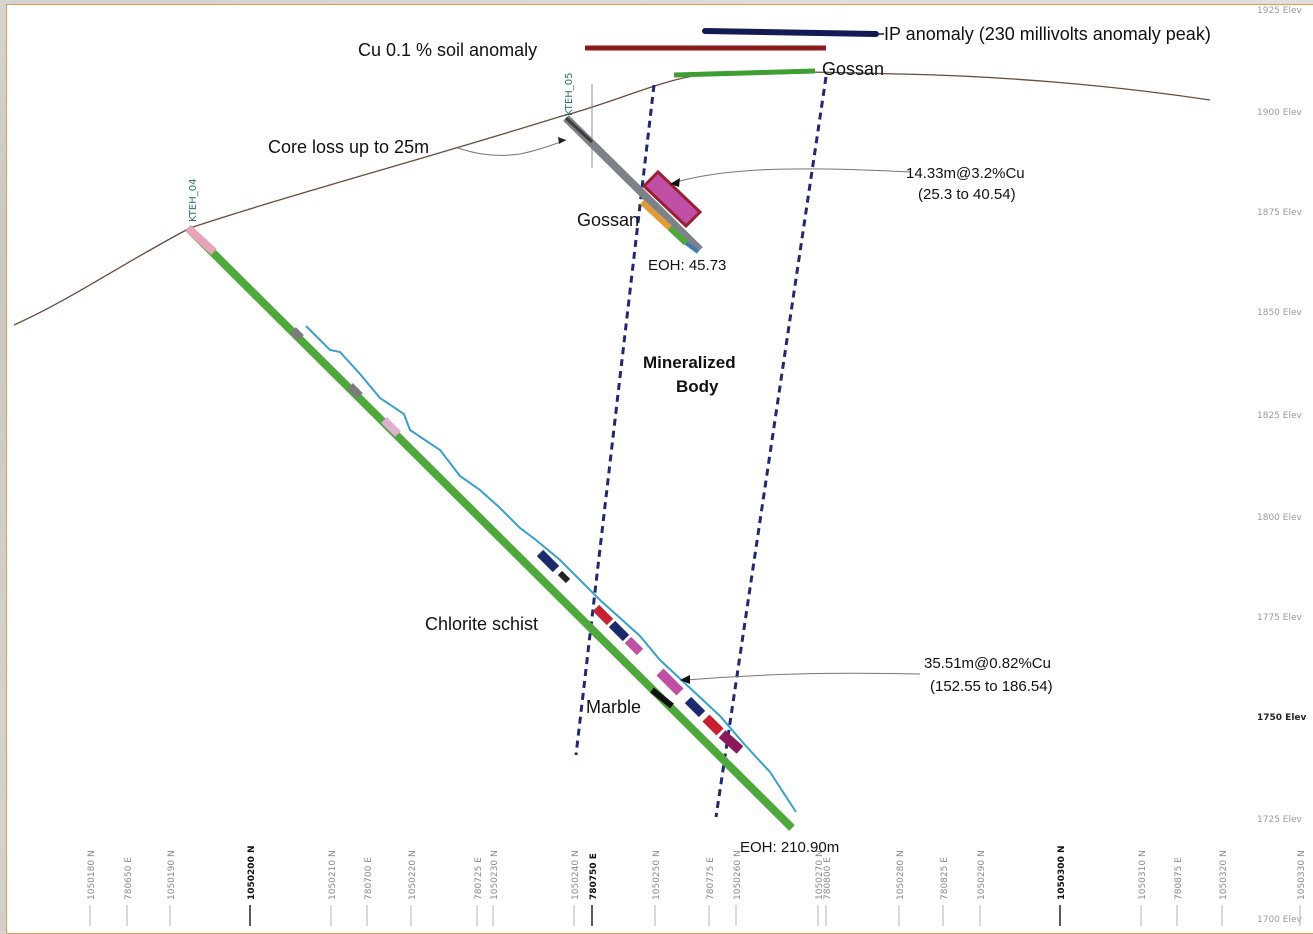  I want to click on elevation-label: 1750 Elev, so click(1282, 718).